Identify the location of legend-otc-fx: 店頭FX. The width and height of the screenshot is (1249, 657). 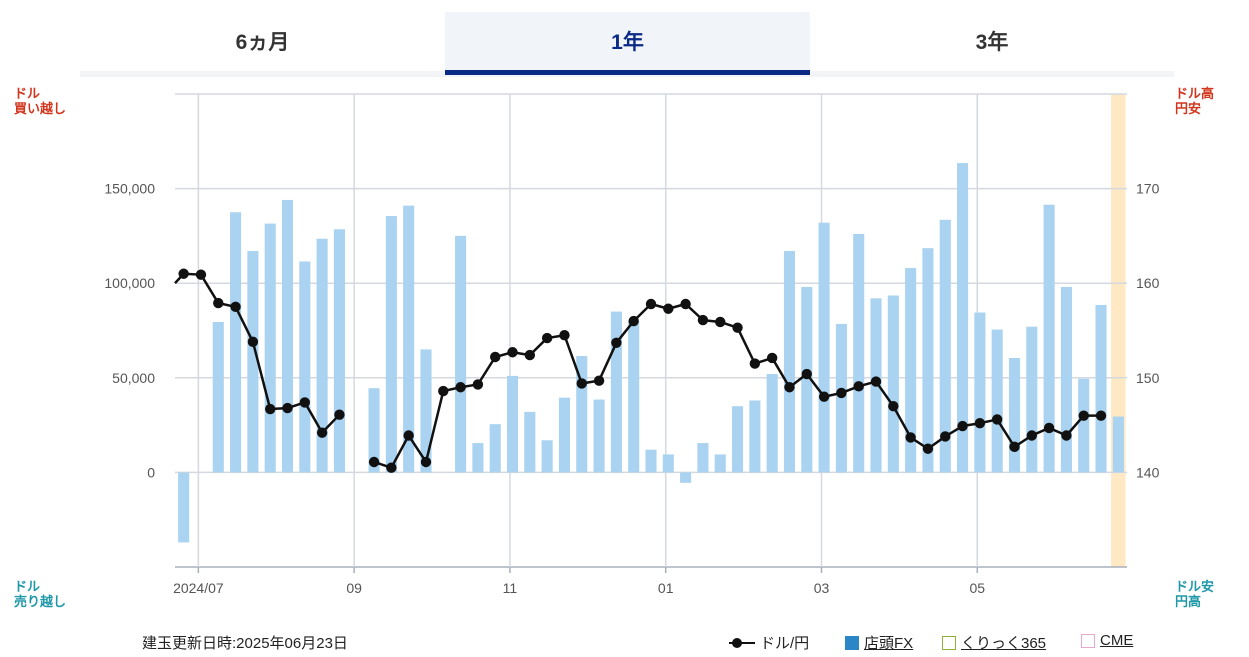
(879, 642).